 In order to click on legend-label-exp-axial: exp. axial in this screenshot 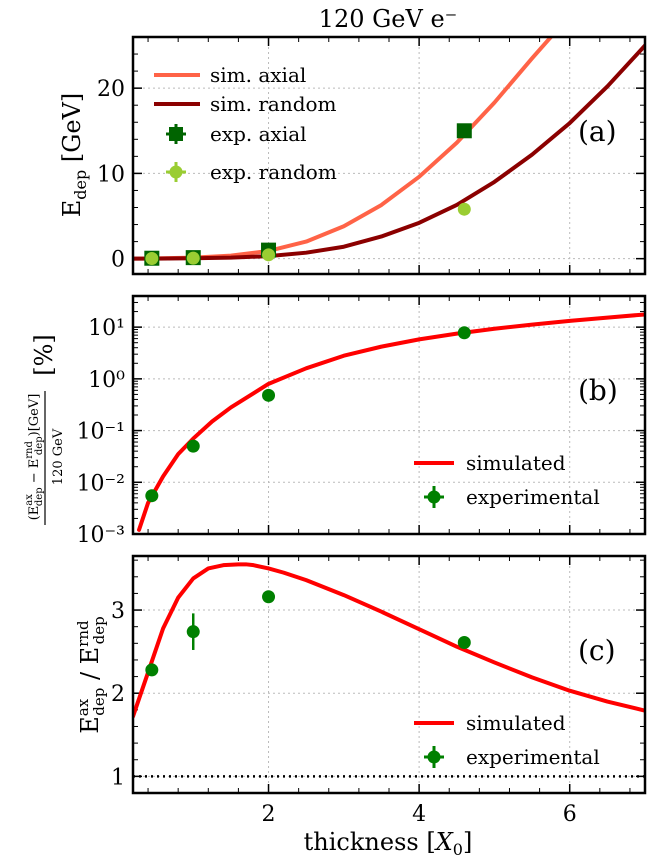, I will do `click(258, 134)`.